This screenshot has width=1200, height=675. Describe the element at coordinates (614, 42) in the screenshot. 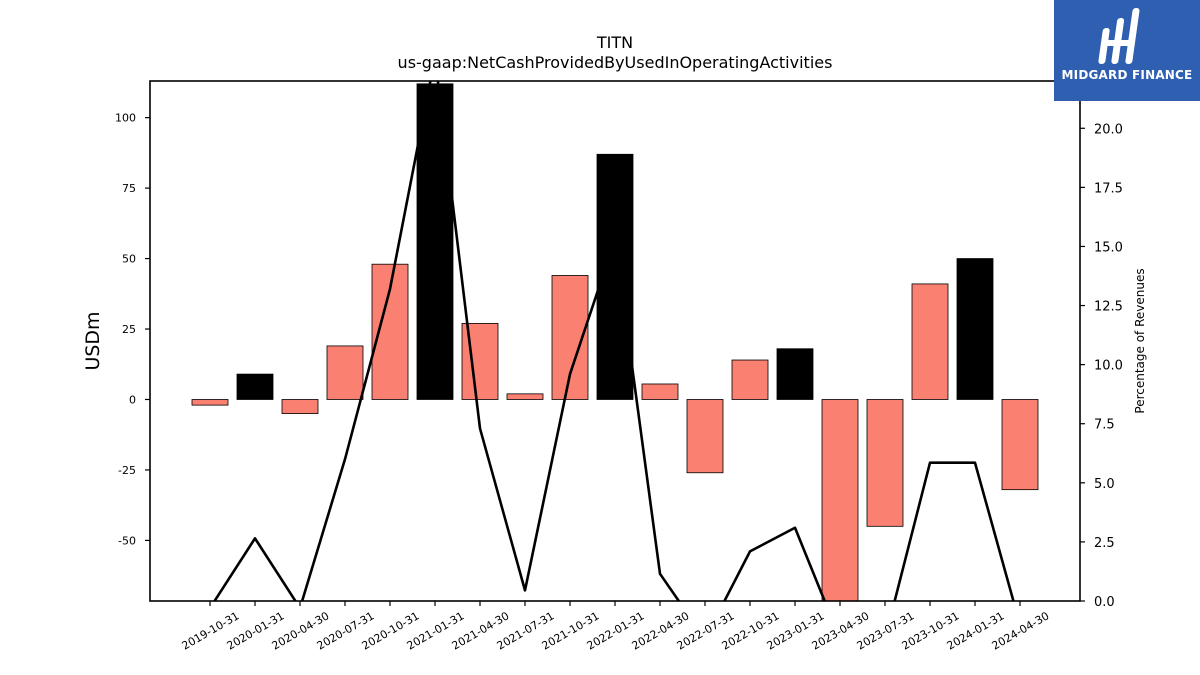

I see `chart-title: TITN` at that location.